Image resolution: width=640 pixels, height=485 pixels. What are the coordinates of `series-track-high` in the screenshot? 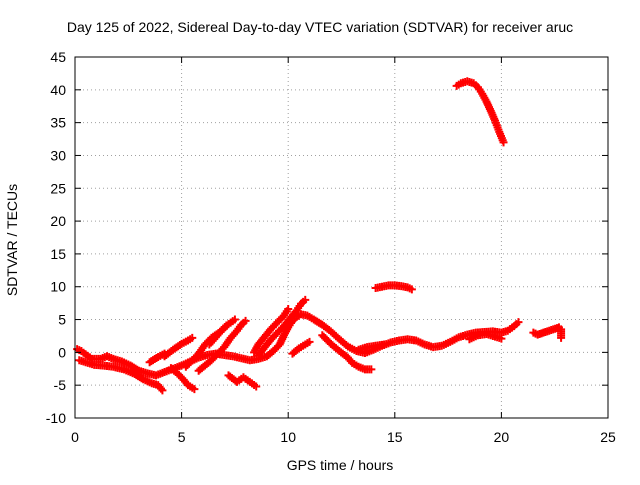 It's located at (480, 112).